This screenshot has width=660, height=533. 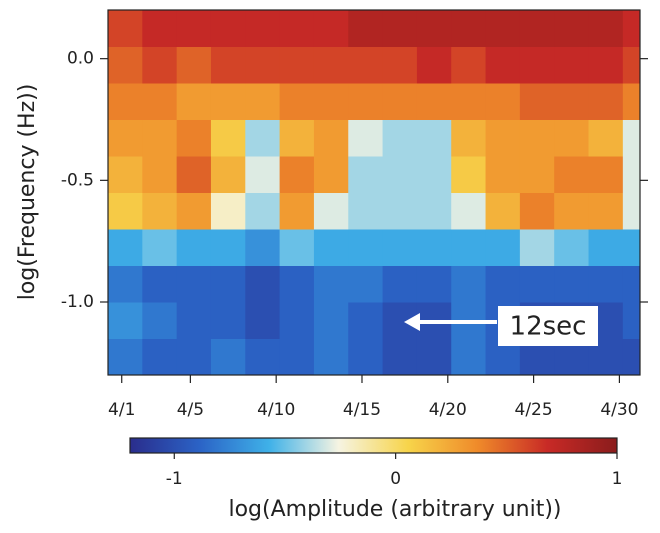 I want to click on y-tick-label: 0.0, so click(x=80, y=59).